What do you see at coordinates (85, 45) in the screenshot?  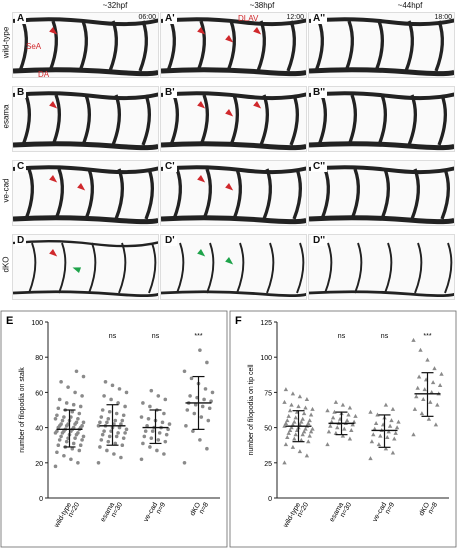 I see `image-panel: A 06:00` at bounding box center [85, 45].